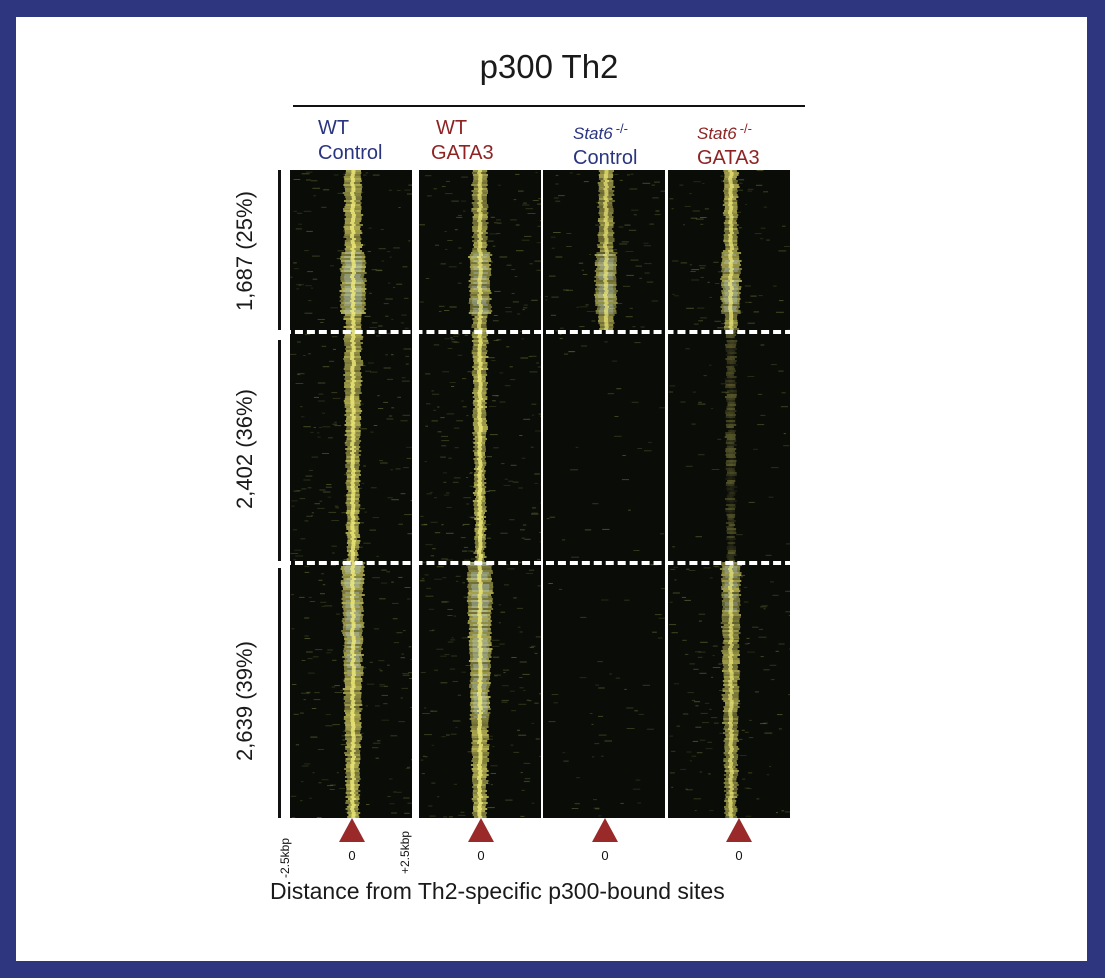 The height and width of the screenshot is (978, 1105). I want to click on heatmap-stat6-gata3, so click(729, 494).